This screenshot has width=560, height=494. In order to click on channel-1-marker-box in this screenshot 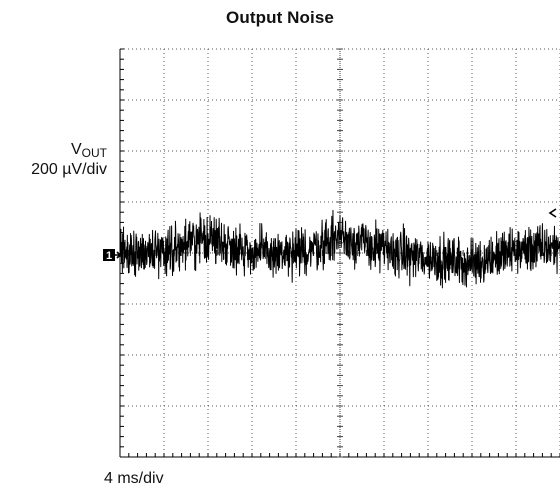, I will do `click(109, 255)`.